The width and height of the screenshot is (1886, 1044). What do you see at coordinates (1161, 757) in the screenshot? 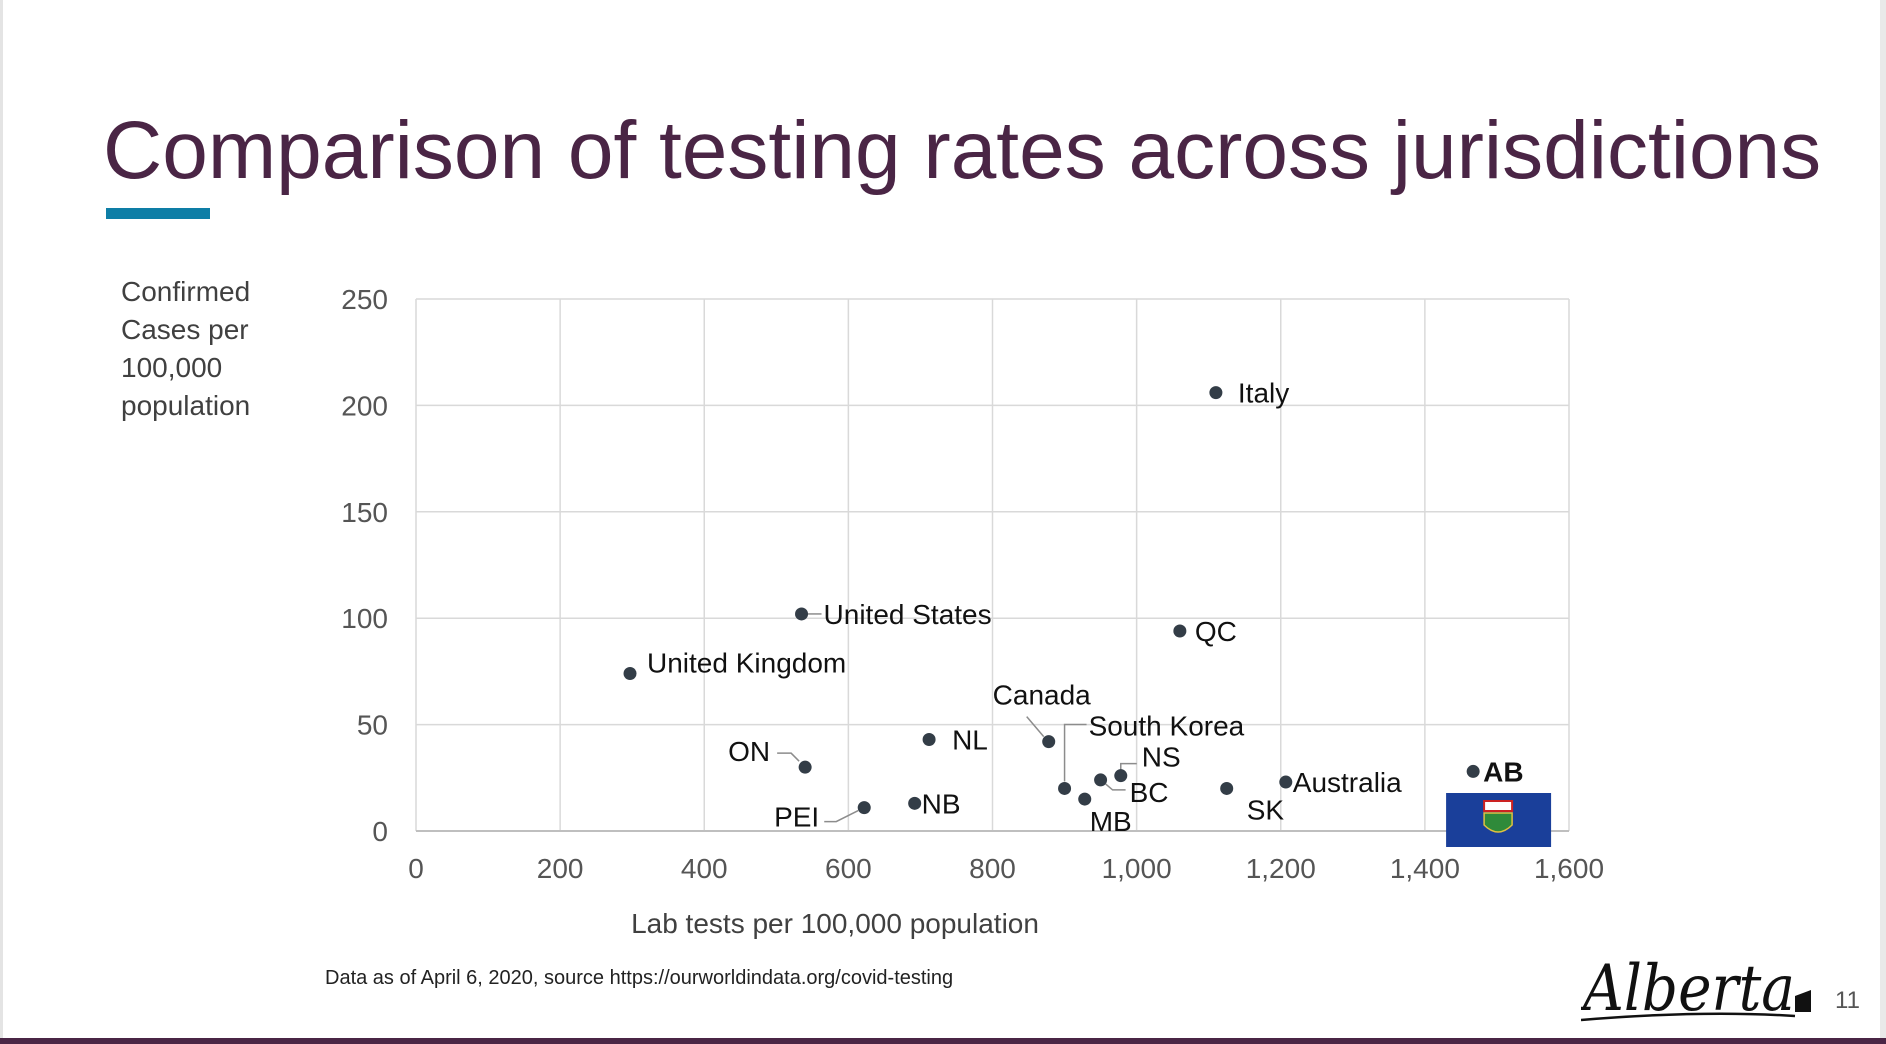
I see `data-label: NS` at bounding box center [1161, 757].